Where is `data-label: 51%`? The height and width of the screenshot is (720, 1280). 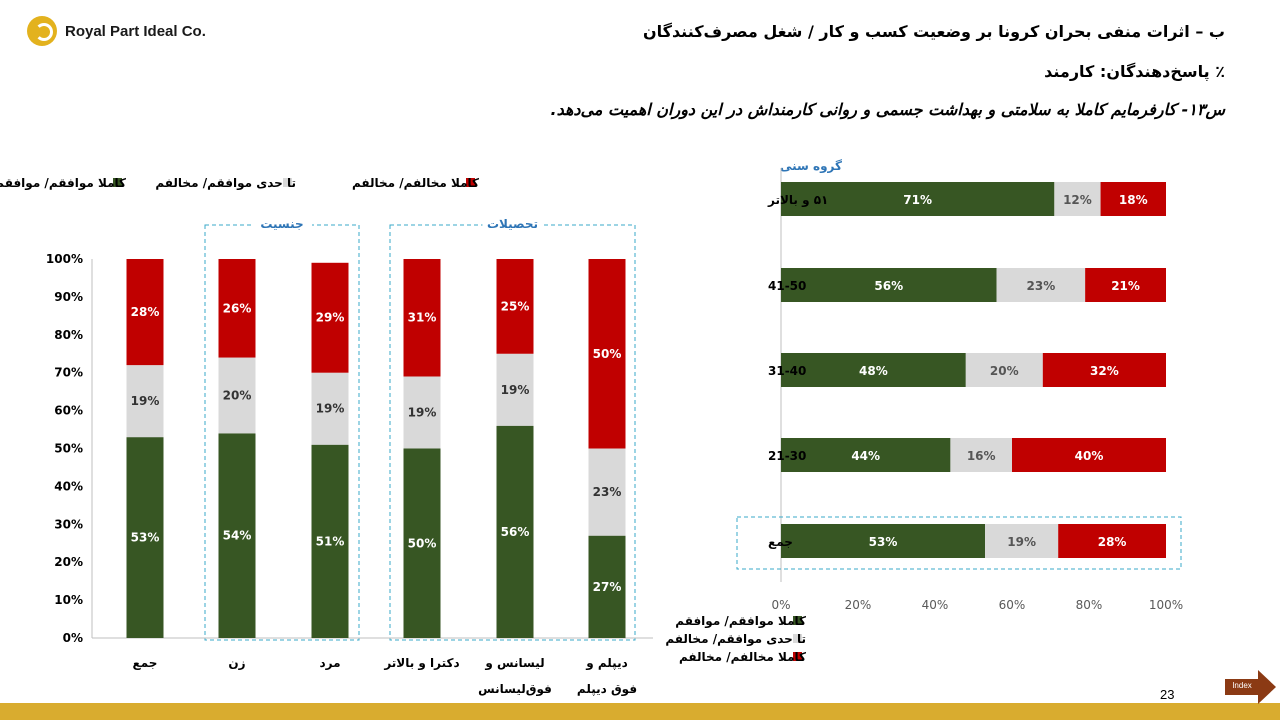
data-label: 51% is located at coordinates (330, 541).